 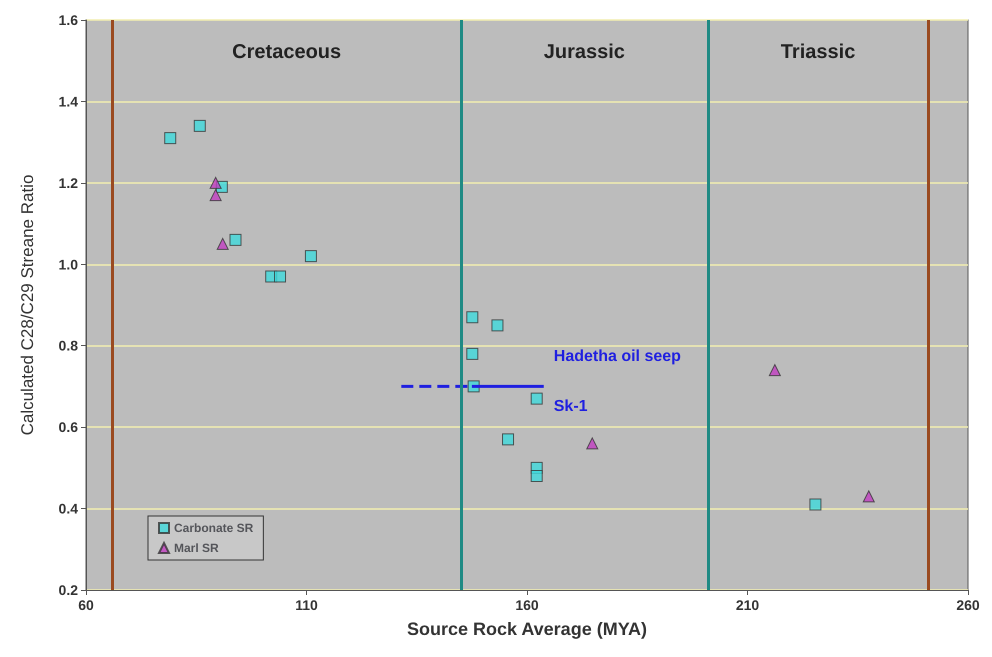 What do you see at coordinates (571, 406) in the screenshot?
I see `annotation: Sk-1` at bounding box center [571, 406].